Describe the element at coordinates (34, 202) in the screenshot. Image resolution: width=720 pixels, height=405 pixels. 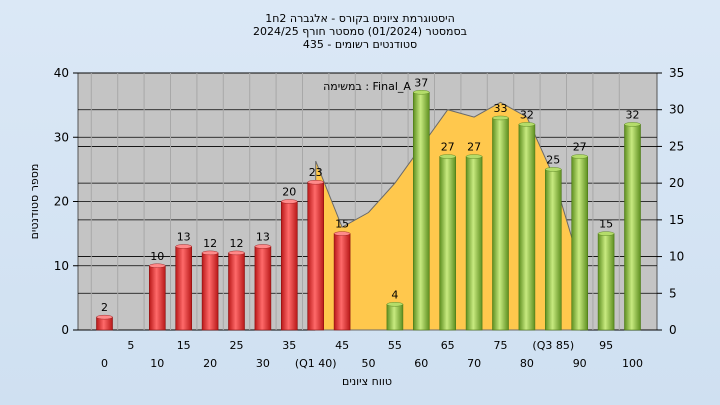
I see `y-axis-label: מספר סטודנטים` at that location.